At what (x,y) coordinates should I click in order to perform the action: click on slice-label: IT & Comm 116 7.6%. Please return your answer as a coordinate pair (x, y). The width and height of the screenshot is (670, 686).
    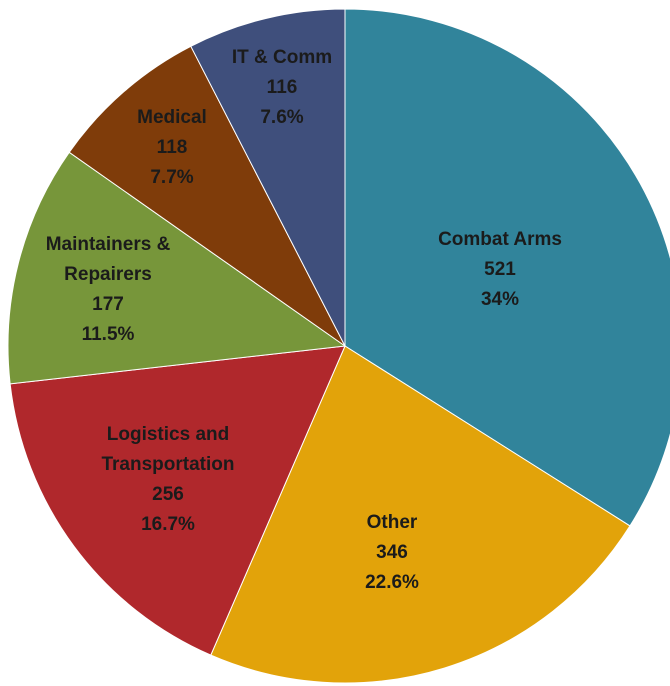
    Looking at the image, I should click on (282, 88).